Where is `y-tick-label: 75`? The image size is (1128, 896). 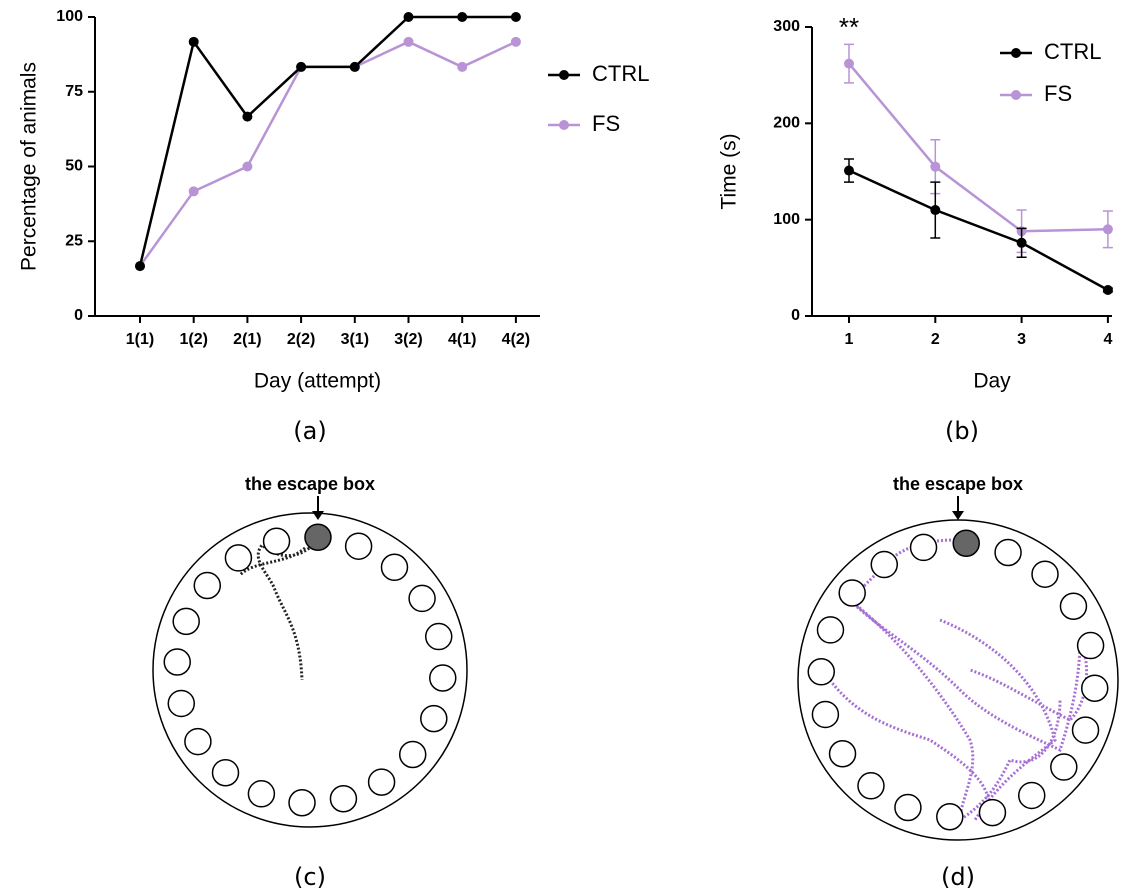
y-tick-label: 75 is located at coordinates (74, 91).